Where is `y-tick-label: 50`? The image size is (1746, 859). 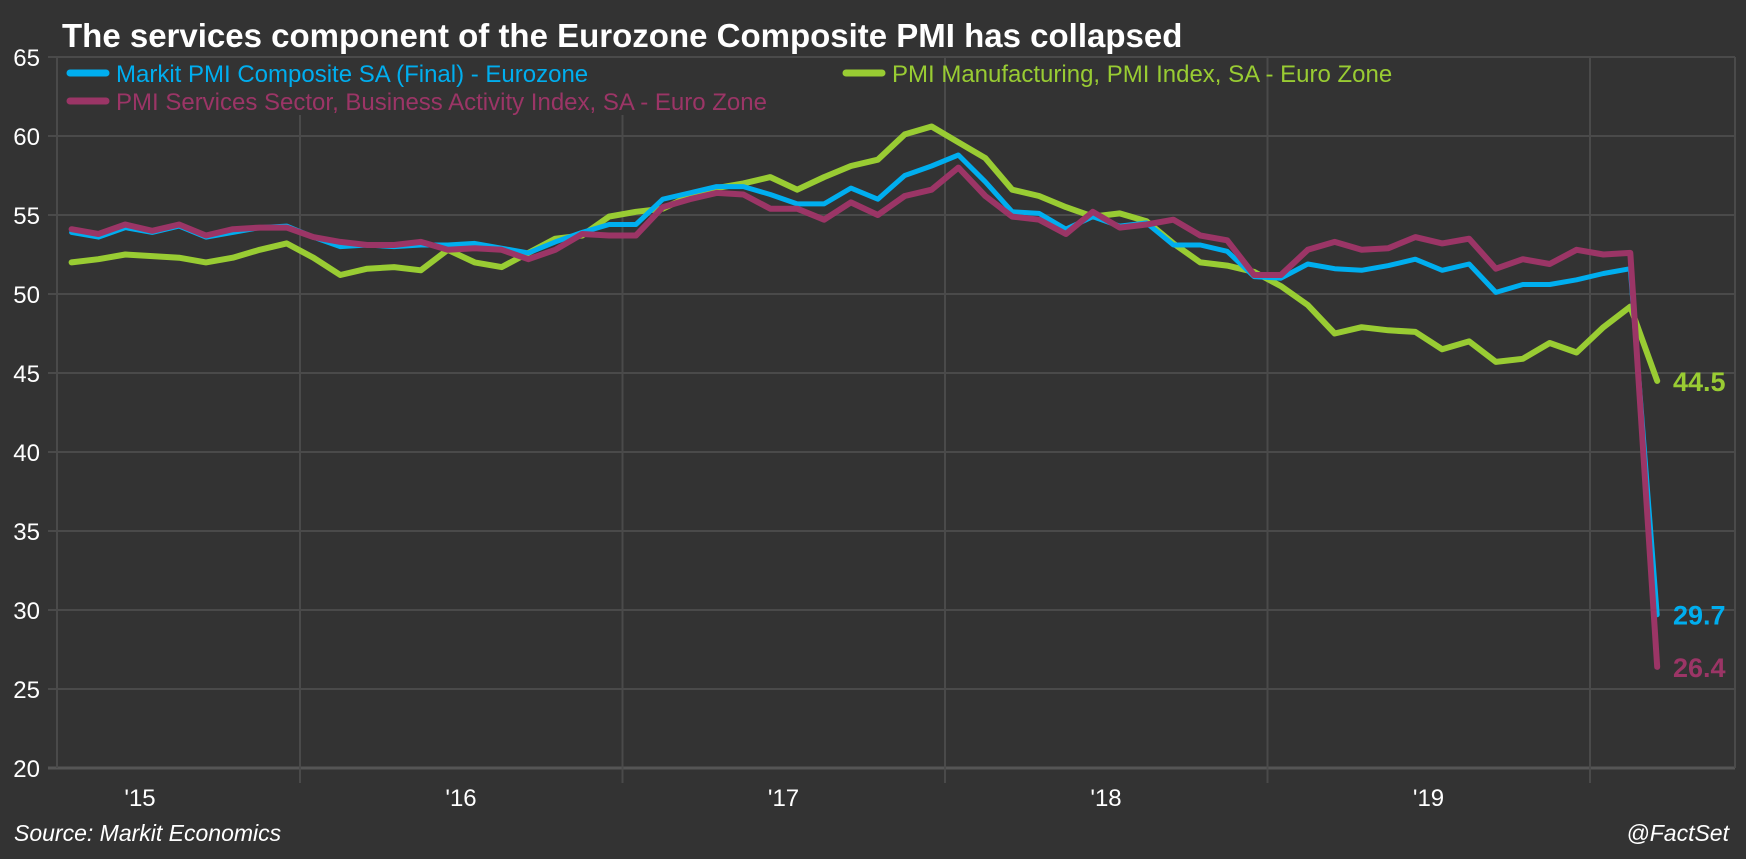 y-tick-label: 50 is located at coordinates (26, 295).